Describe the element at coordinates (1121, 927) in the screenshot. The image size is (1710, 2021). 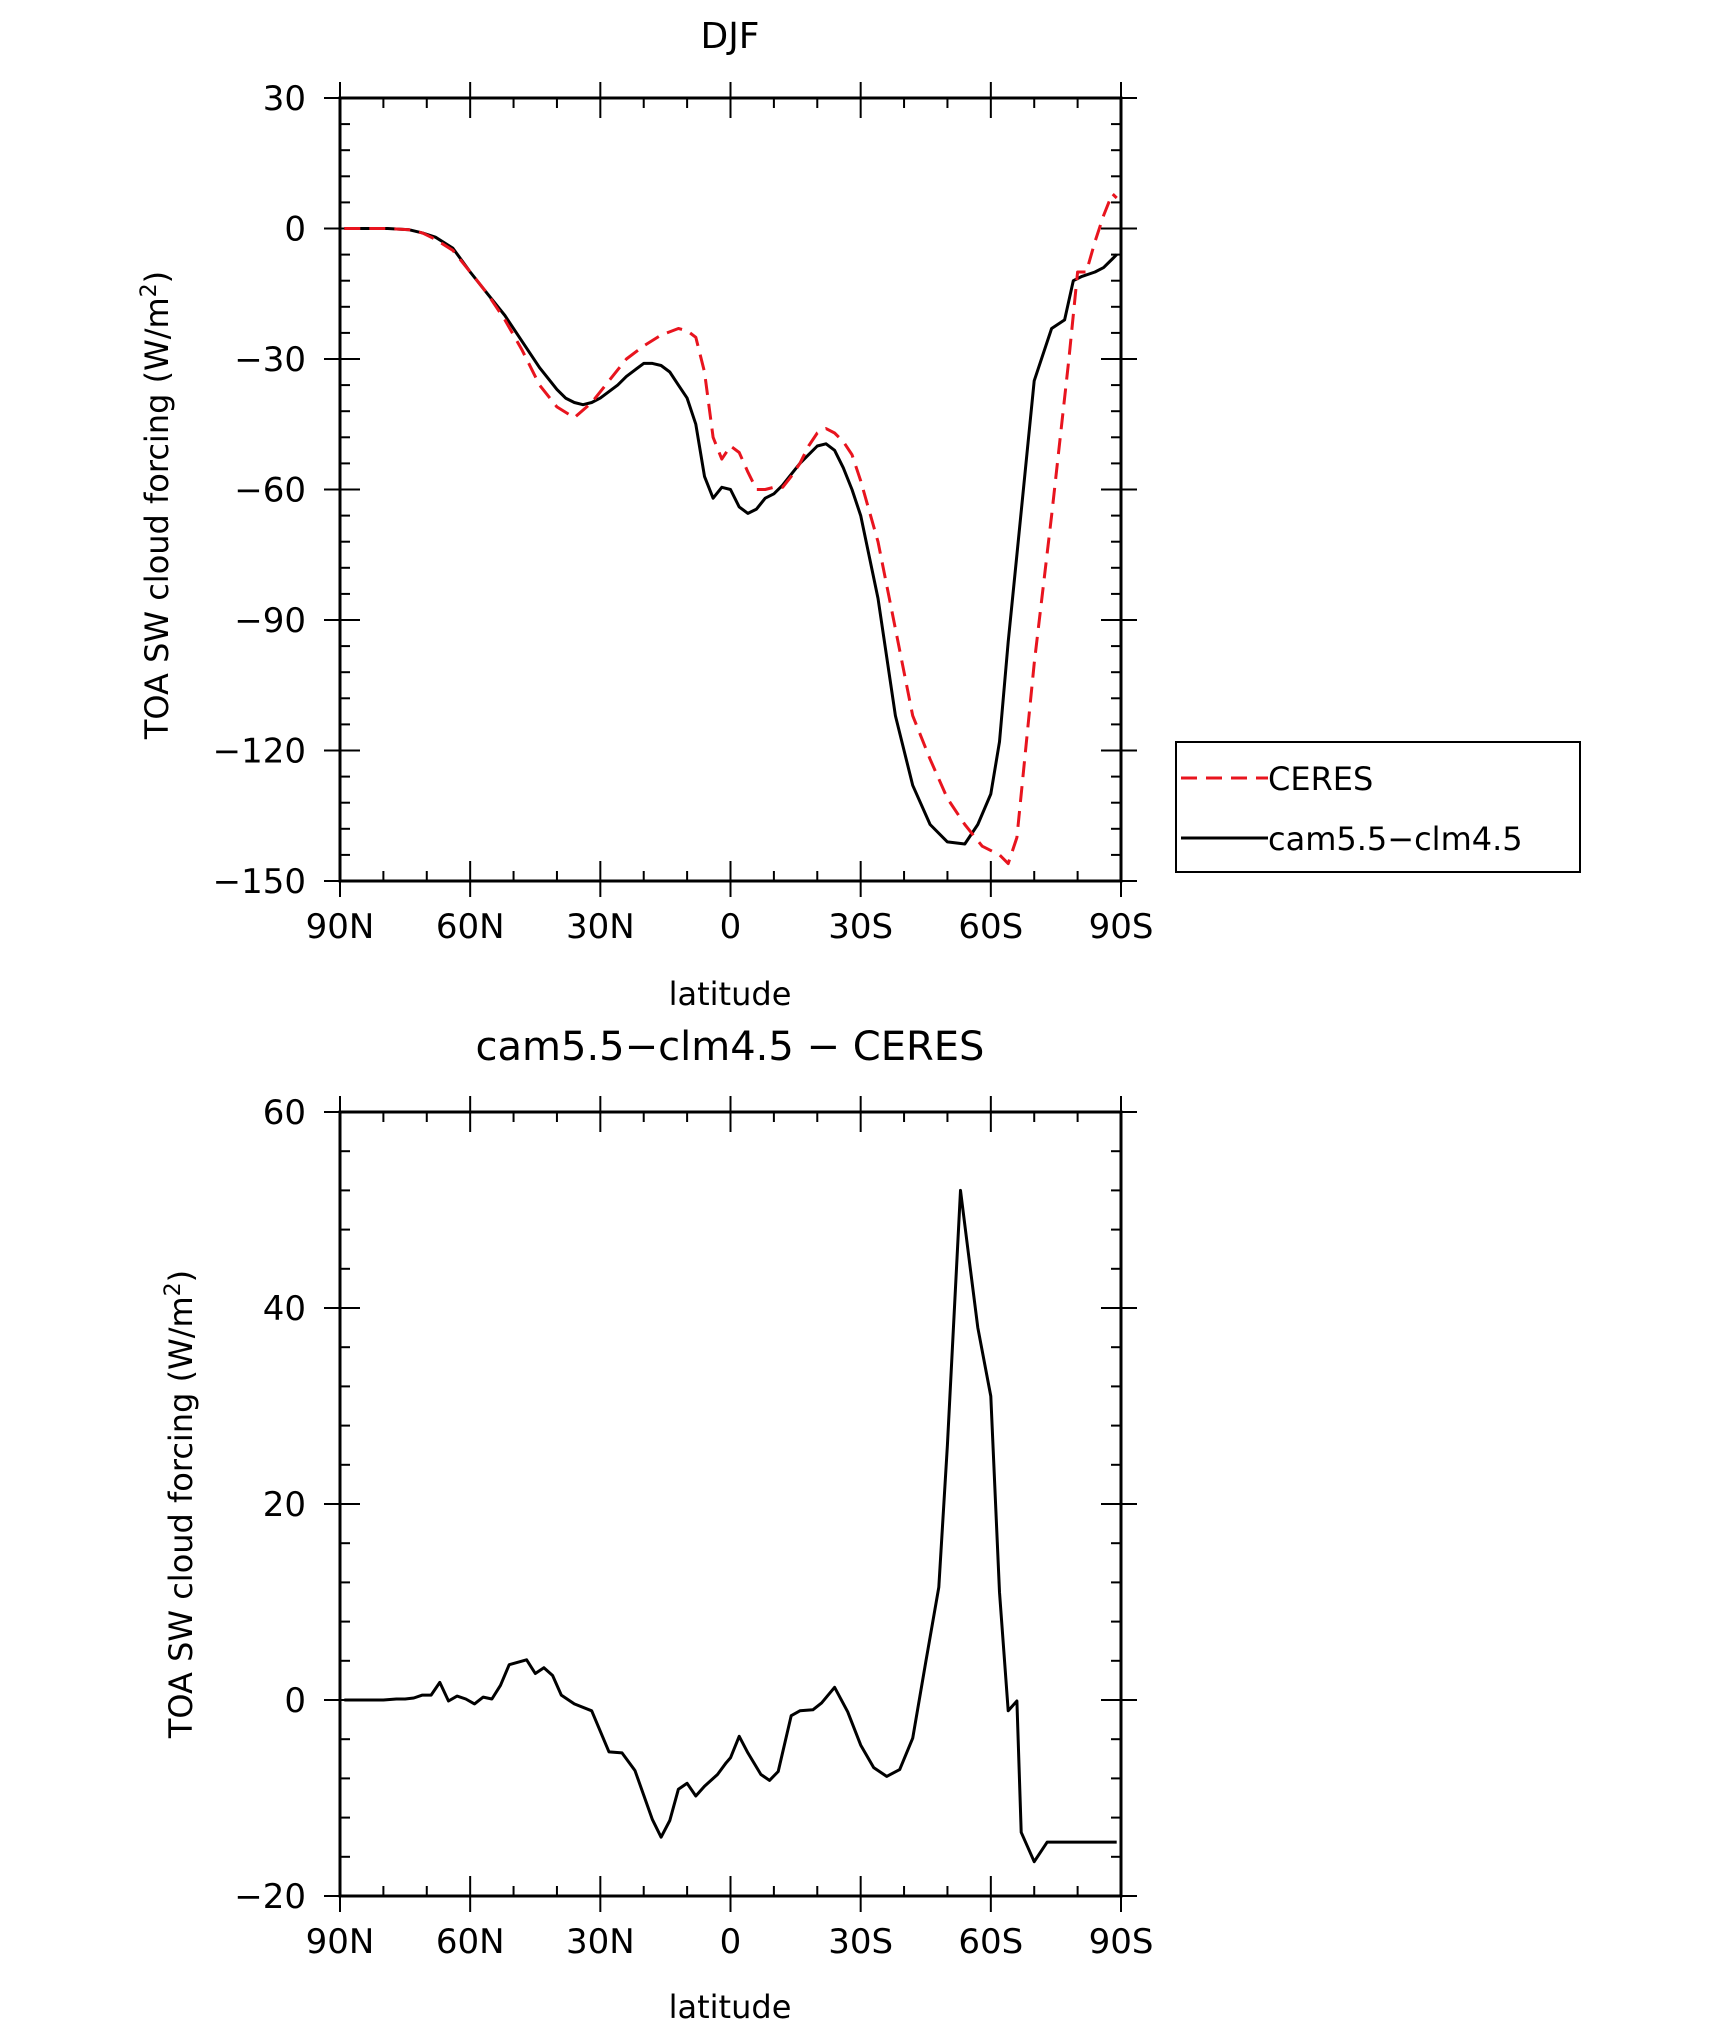
I see `top-x-tick-label: 90S` at that location.